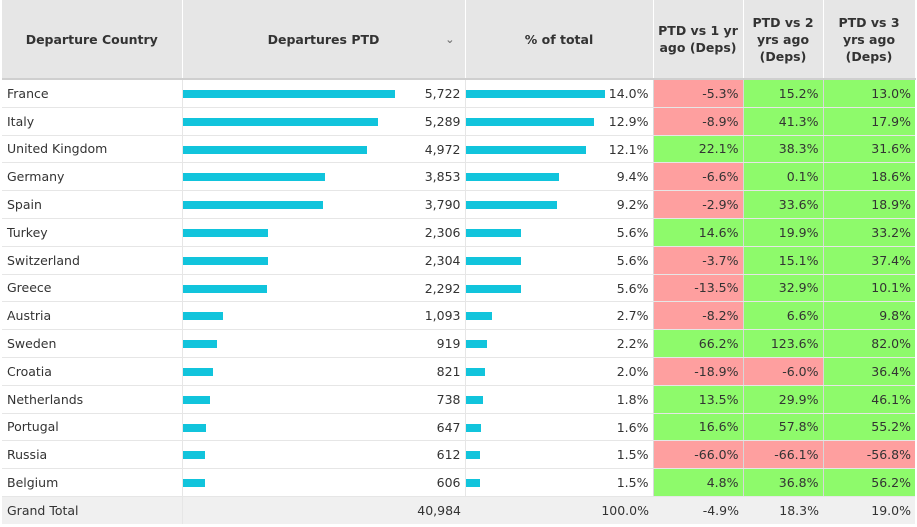  What do you see at coordinates (783, 40) in the screenshot?
I see `header-vs-2-yrs: PTD vs 2 yrs ago (Deps)` at bounding box center [783, 40].